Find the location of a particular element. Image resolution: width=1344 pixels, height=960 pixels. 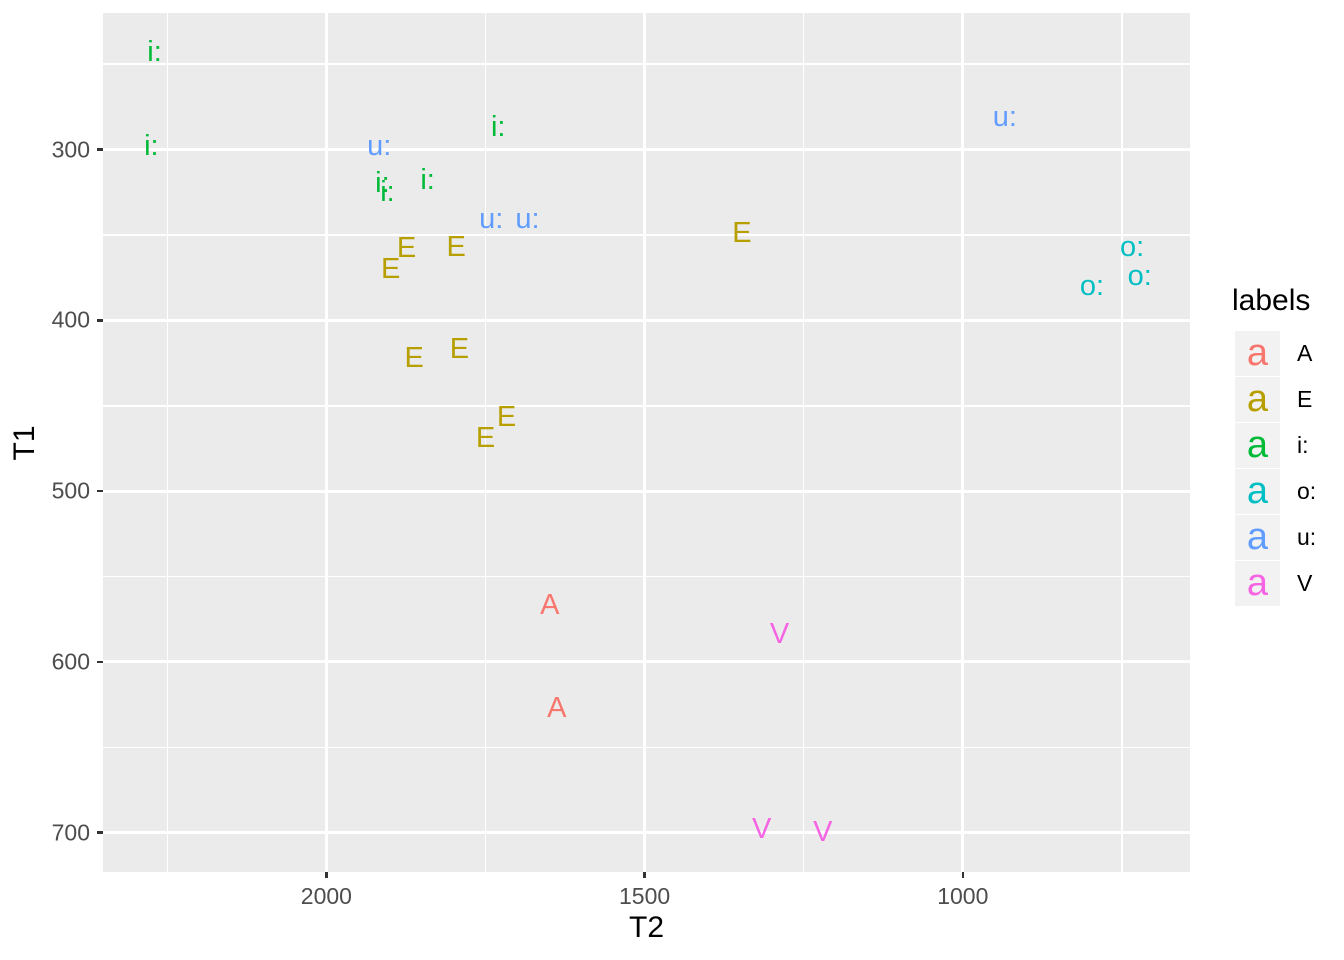

y-axis-tick-label: 300 is located at coordinates (70, 149).